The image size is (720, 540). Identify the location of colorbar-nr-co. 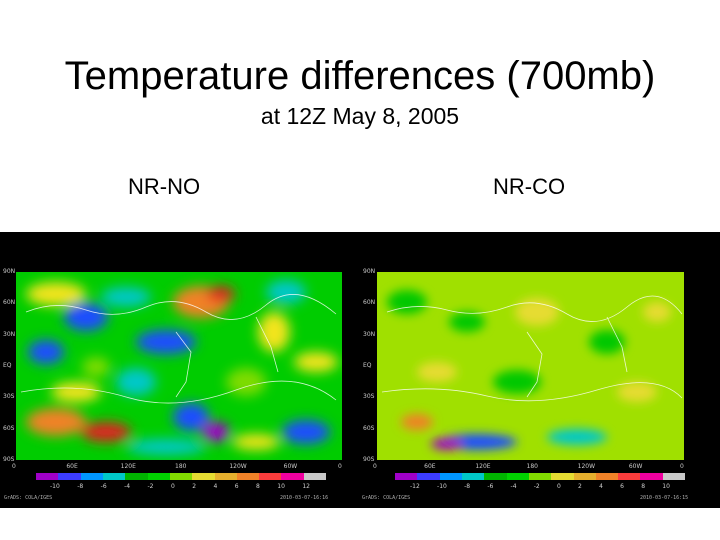
(540, 476).